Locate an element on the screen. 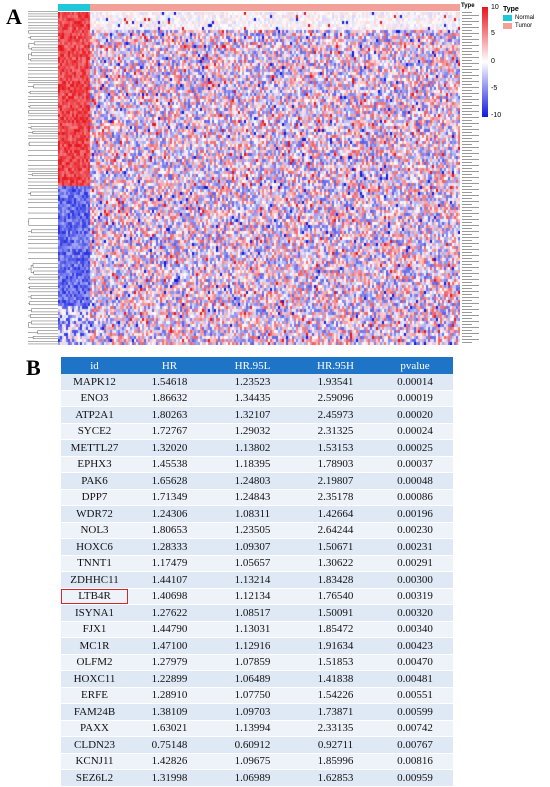  value-cell: 1.63021 is located at coordinates (169, 728).